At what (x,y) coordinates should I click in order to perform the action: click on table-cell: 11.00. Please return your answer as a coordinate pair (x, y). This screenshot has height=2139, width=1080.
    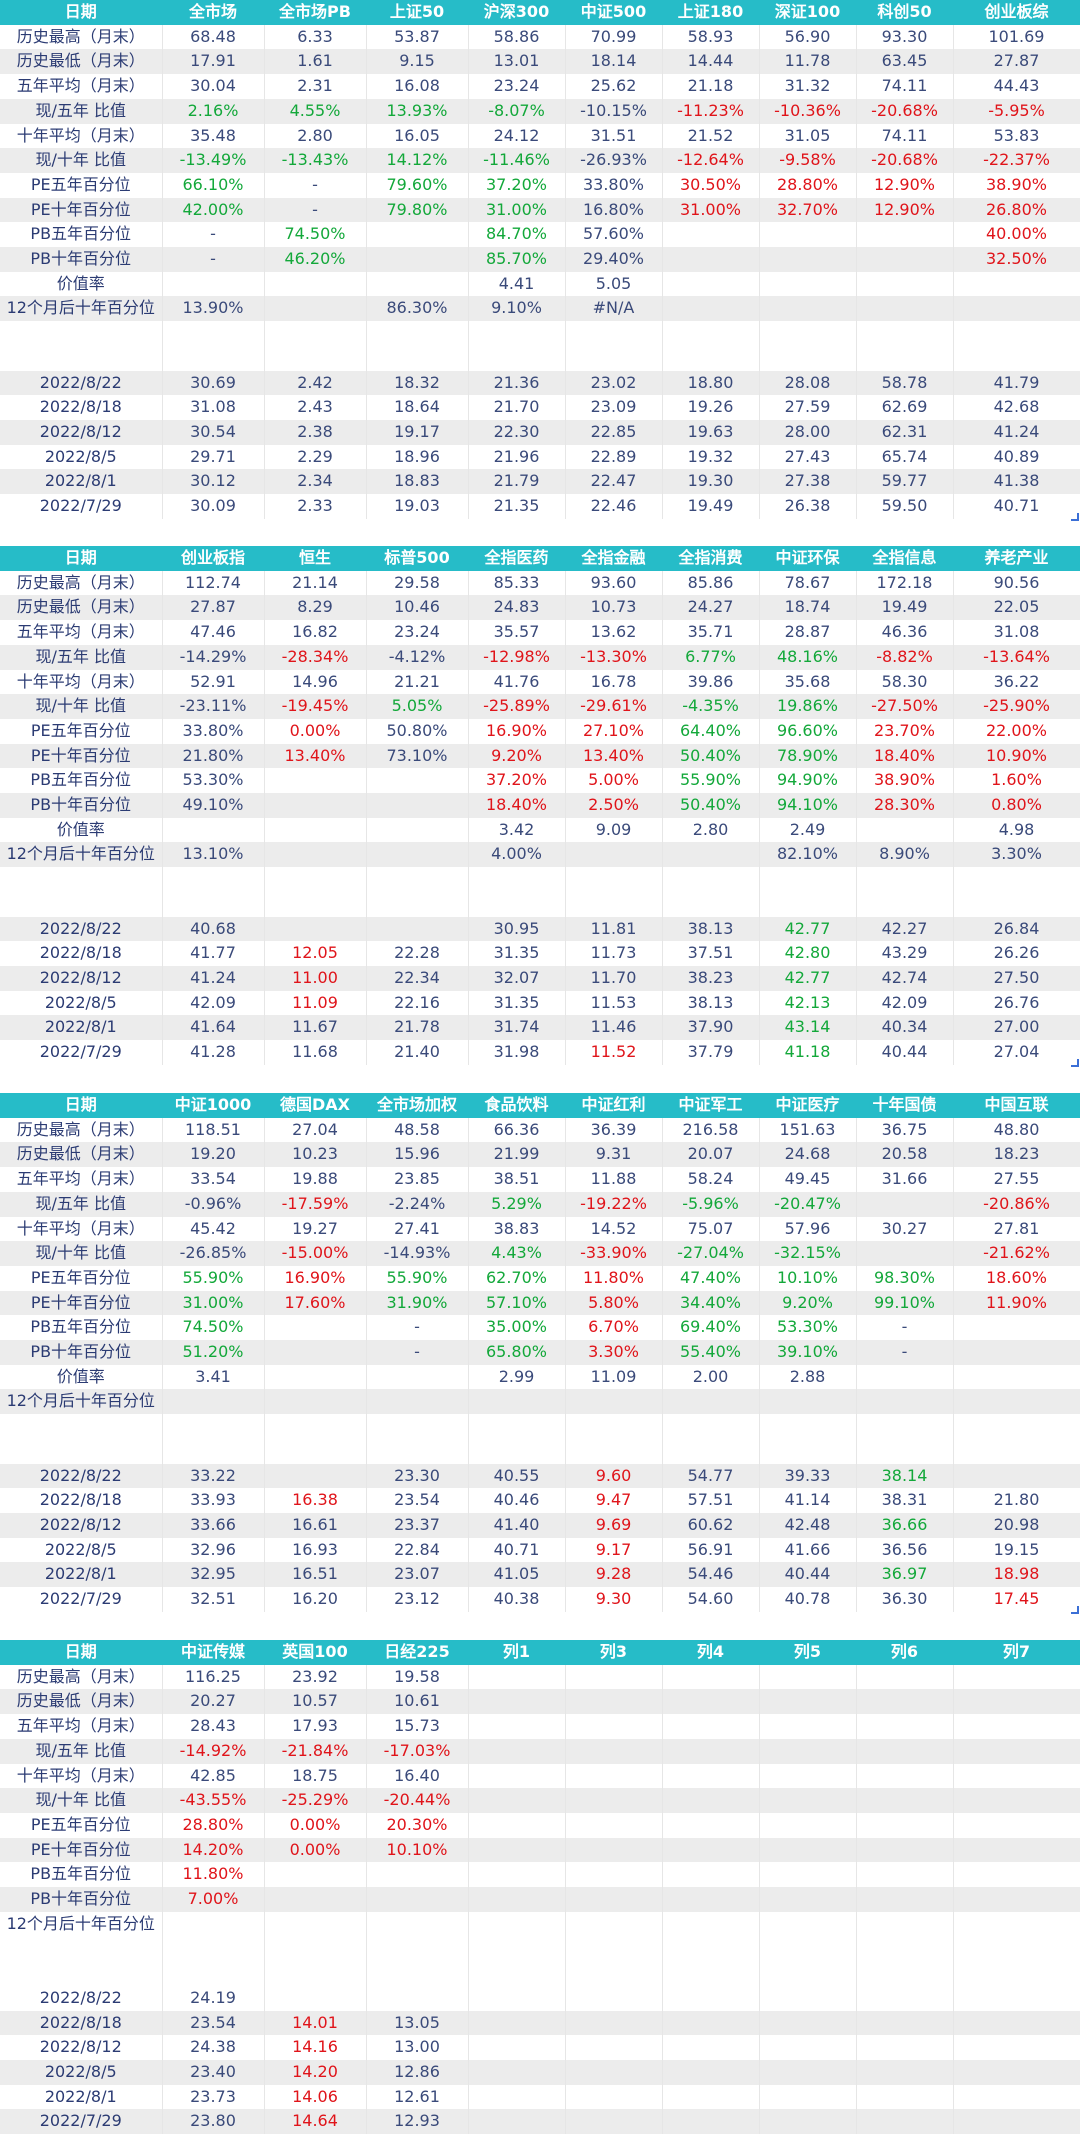
    Looking at the image, I should click on (315, 978).